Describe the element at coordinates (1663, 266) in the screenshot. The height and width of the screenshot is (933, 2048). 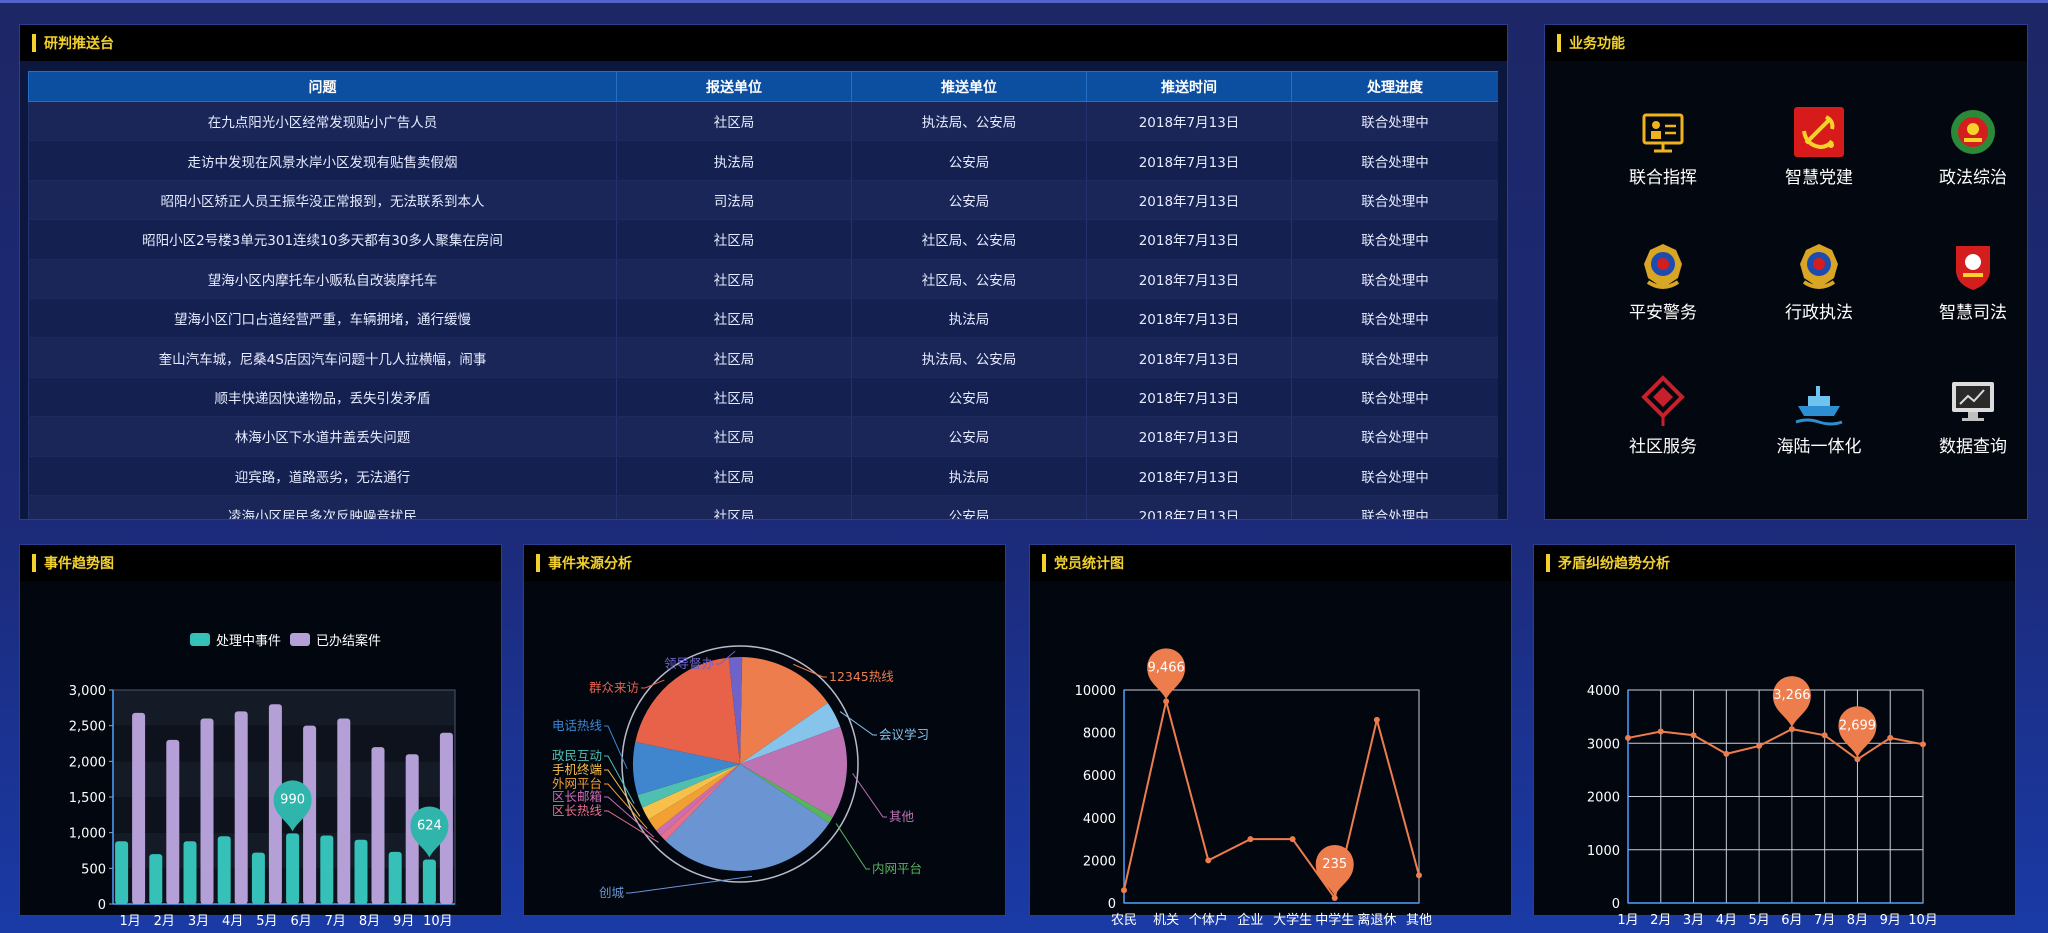
I see `police-badge-icon` at that location.